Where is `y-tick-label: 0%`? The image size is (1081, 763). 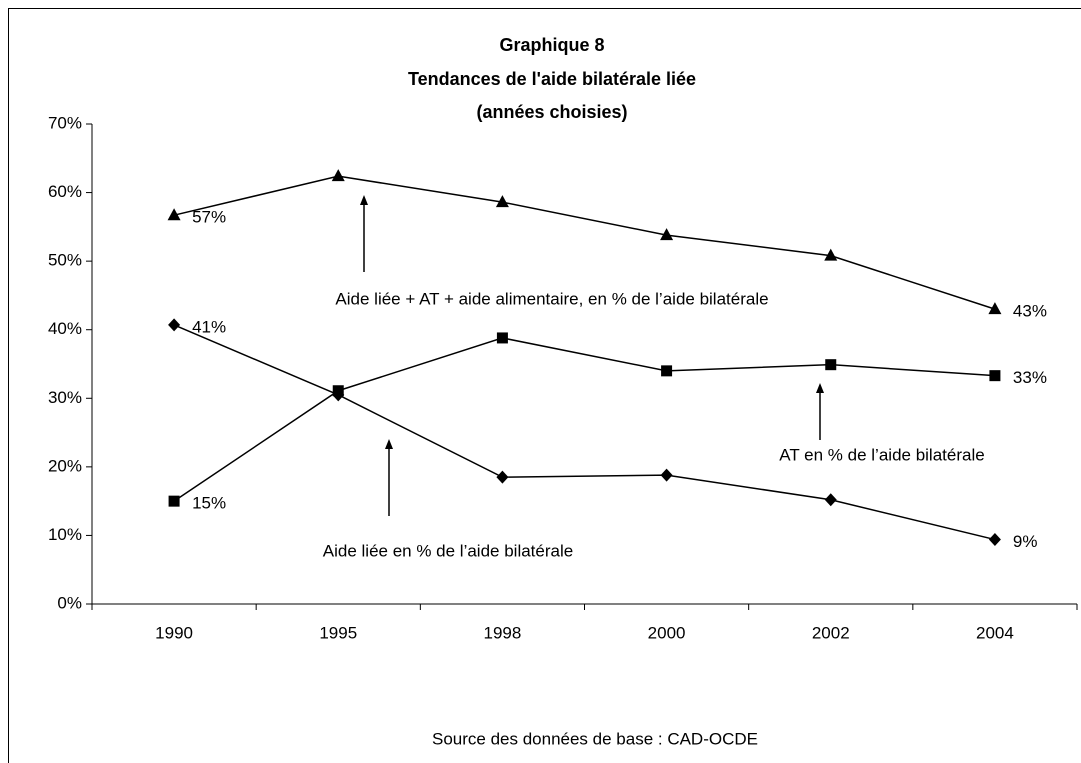
y-tick-label: 0% is located at coordinates (69, 602).